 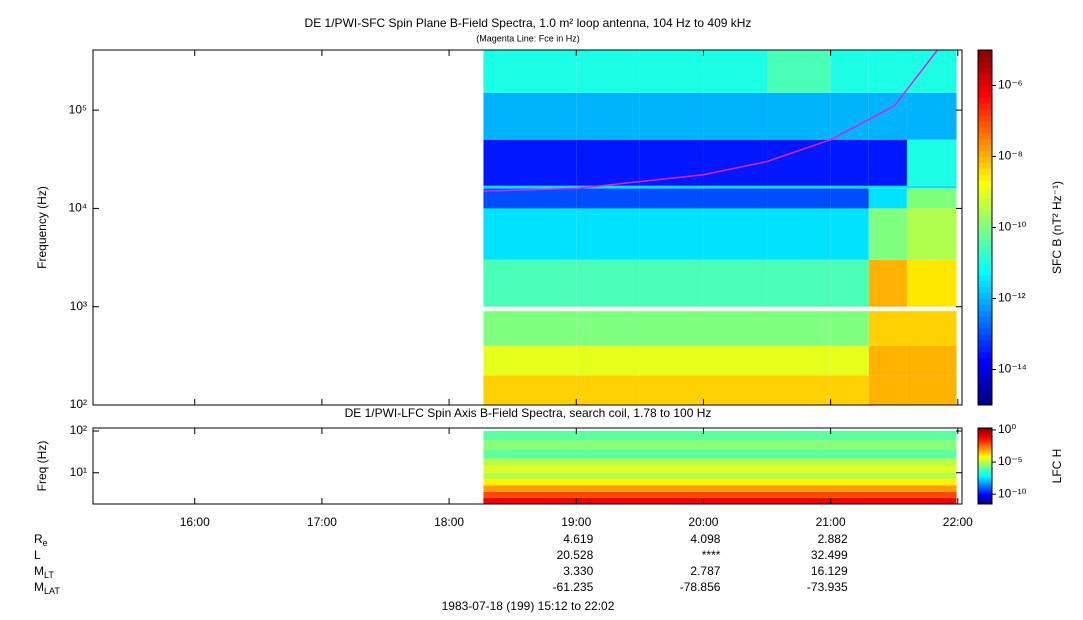 I want to click on ephemeris-label-sub: LT, so click(x=49, y=575).